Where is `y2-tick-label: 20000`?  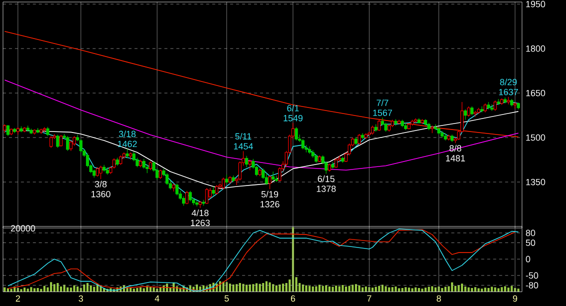
y2-tick-label: 20000 is located at coordinates (23, 228).